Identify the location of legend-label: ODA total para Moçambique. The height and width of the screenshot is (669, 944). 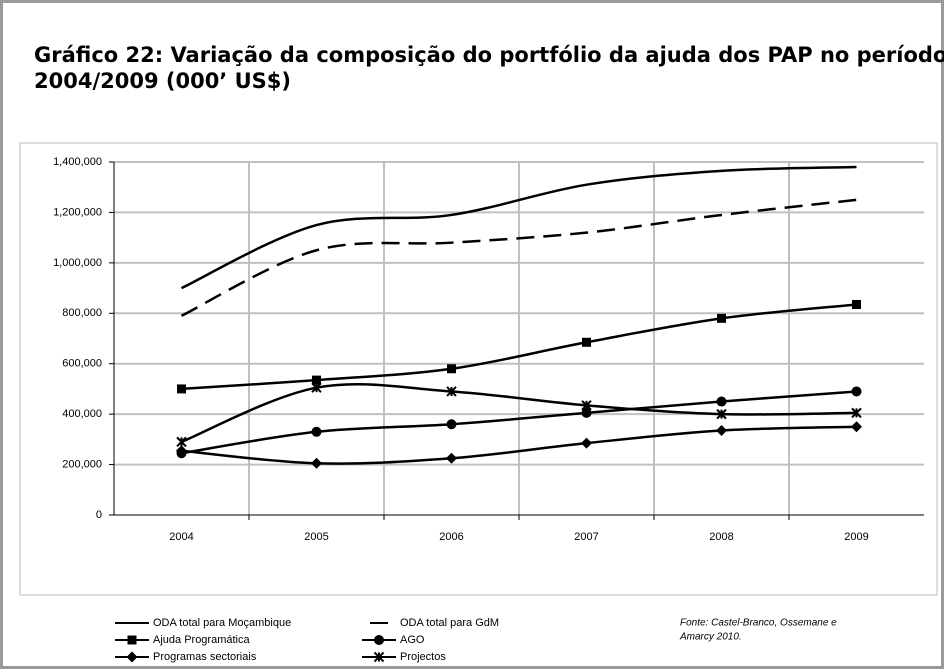
(222, 623).